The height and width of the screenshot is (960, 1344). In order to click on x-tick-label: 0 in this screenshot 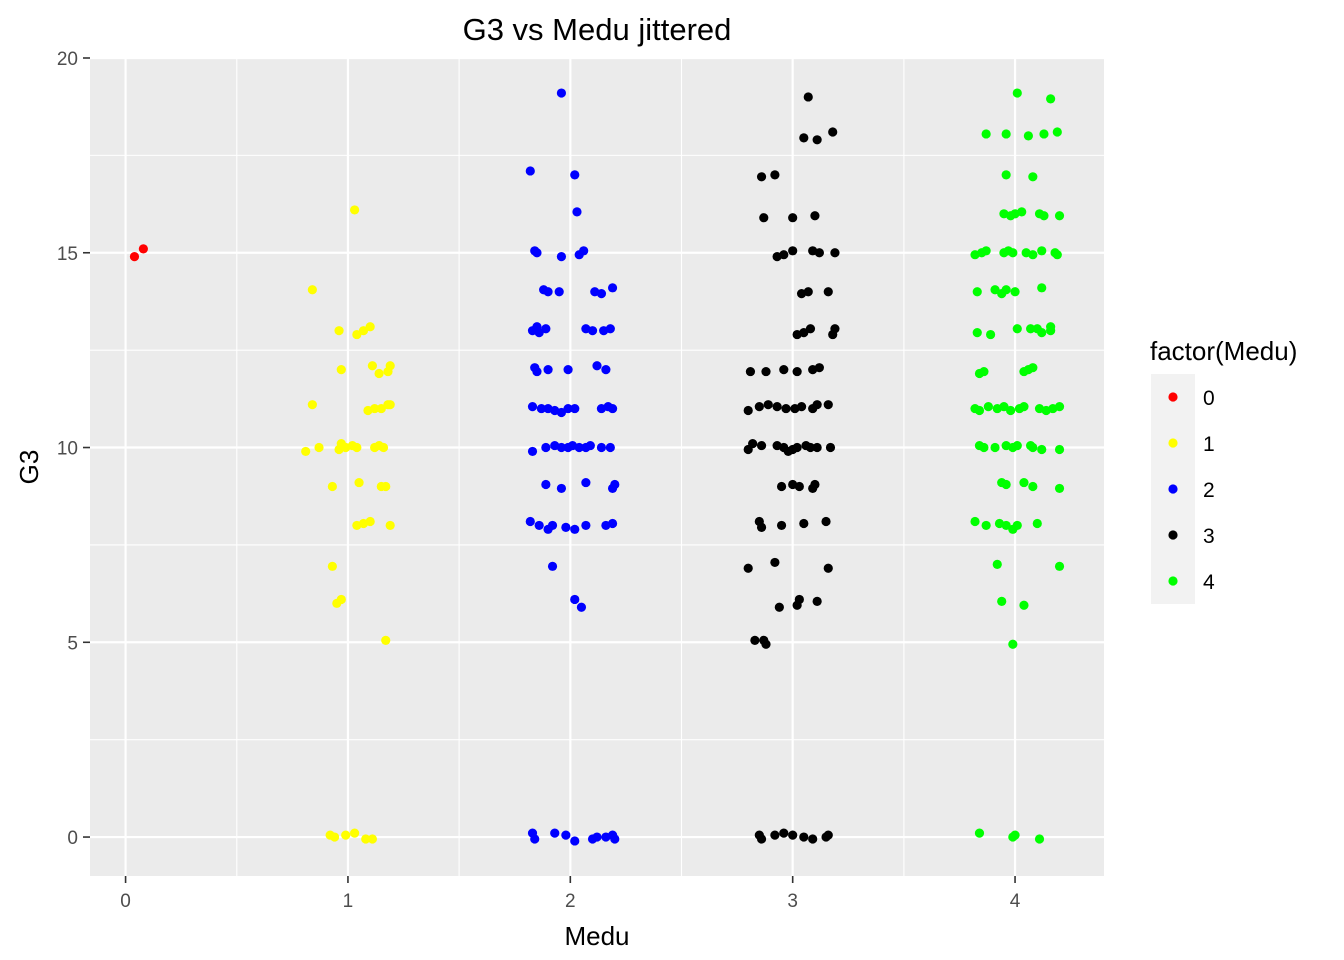, I will do `click(125, 901)`.